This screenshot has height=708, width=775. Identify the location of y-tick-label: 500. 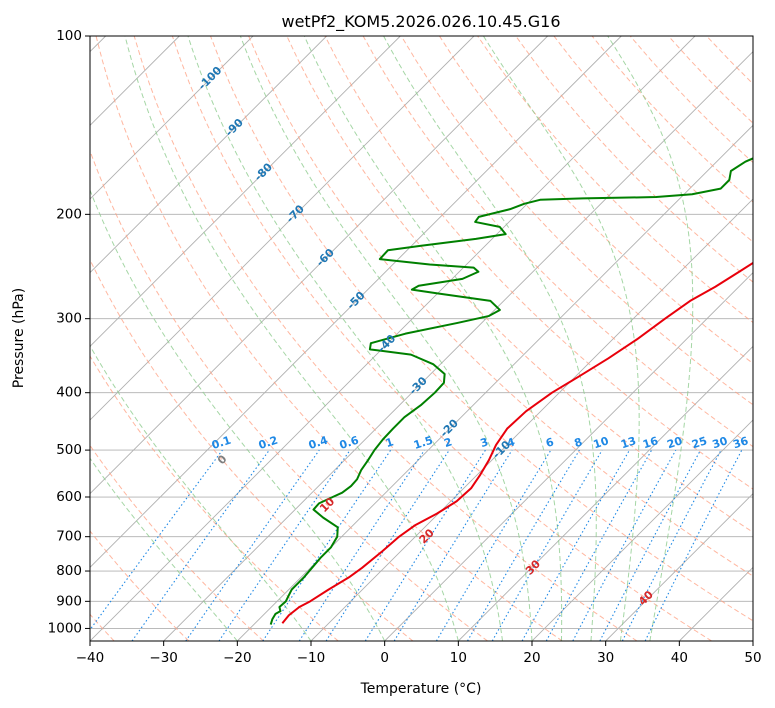
(69, 450).